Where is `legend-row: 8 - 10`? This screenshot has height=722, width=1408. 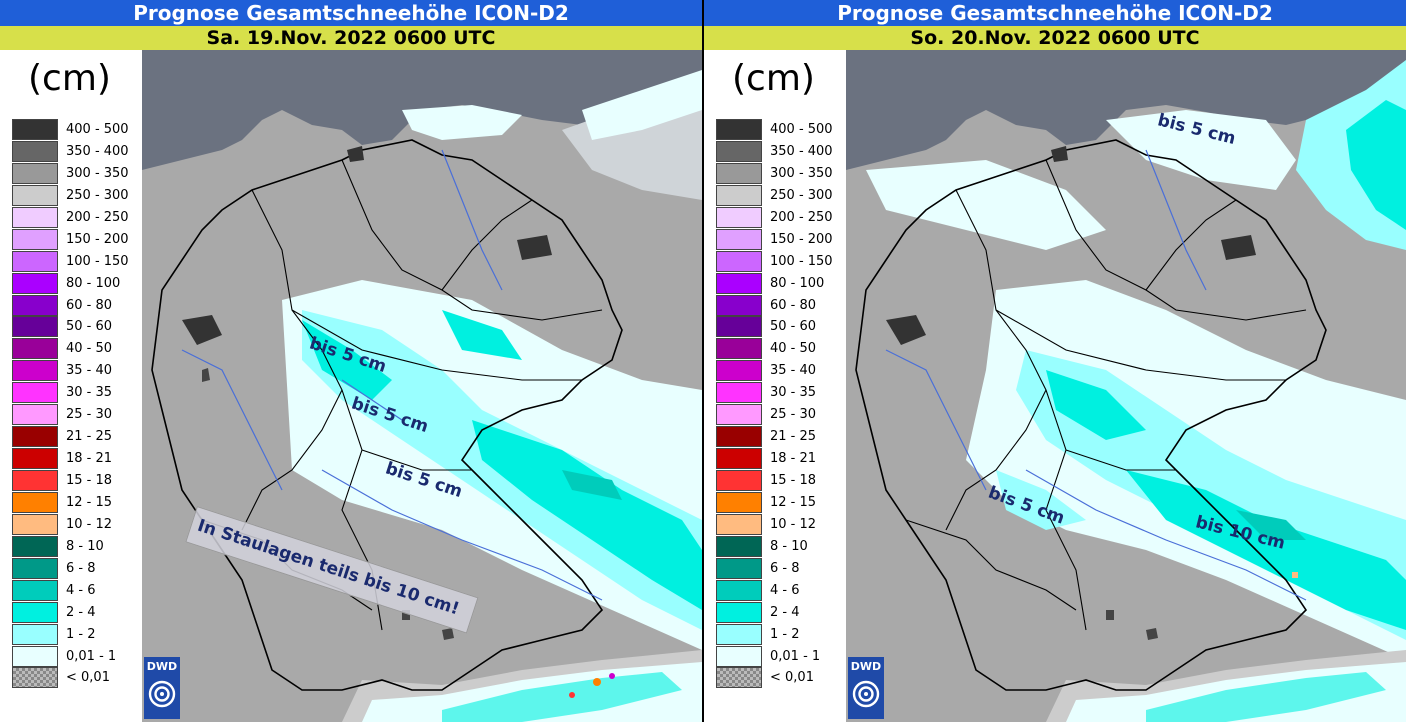
legend-row: 8 - 10 is located at coordinates (786, 546).